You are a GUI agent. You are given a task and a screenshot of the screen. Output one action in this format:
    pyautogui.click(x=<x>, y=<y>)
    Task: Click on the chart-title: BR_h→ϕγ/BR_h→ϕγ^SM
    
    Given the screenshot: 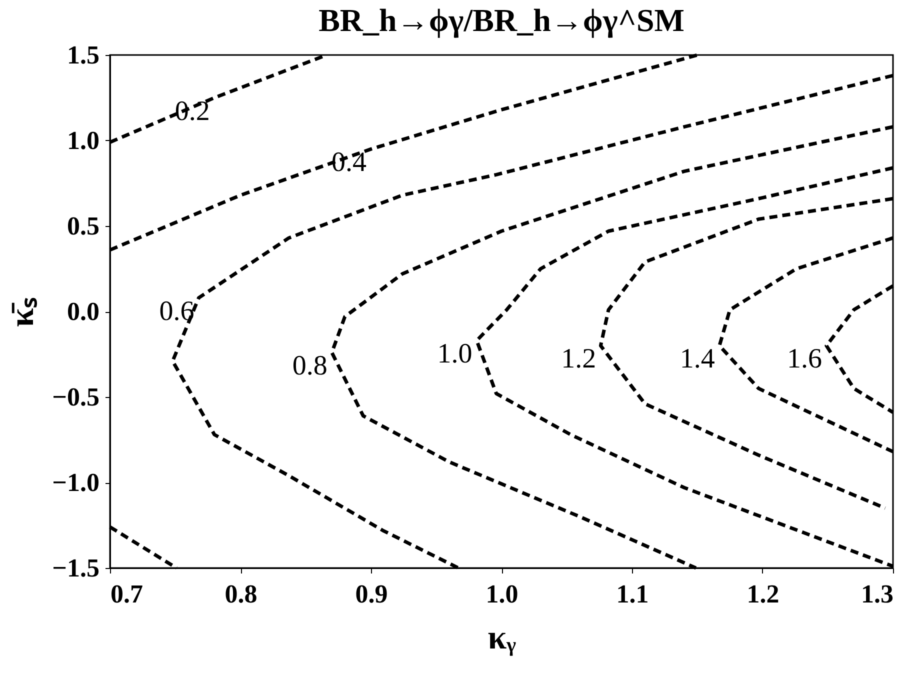 What is the action you would take?
    pyautogui.click(x=501, y=20)
    